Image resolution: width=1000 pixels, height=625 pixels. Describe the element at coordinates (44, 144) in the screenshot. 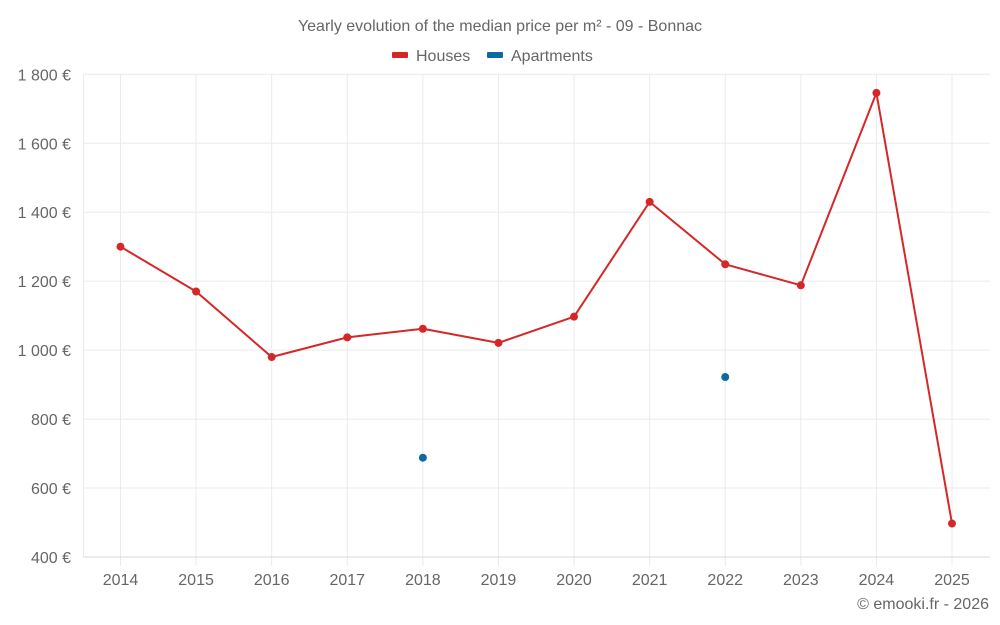

I see `y-tick-label: 1 600 €` at that location.